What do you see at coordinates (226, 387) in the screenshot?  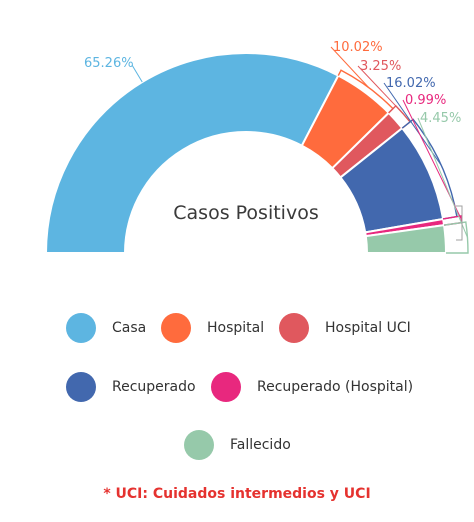 I see `legend-swatch-recuperado-hospital` at bounding box center [226, 387].